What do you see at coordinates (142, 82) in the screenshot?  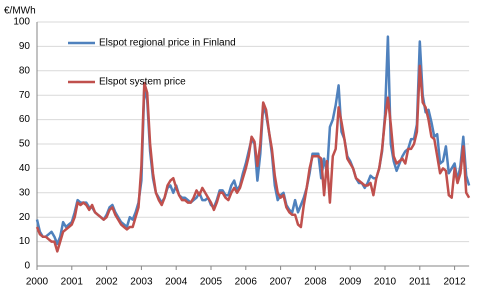 I see `legend-label: Elspot system price` at bounding box center [142, 82].